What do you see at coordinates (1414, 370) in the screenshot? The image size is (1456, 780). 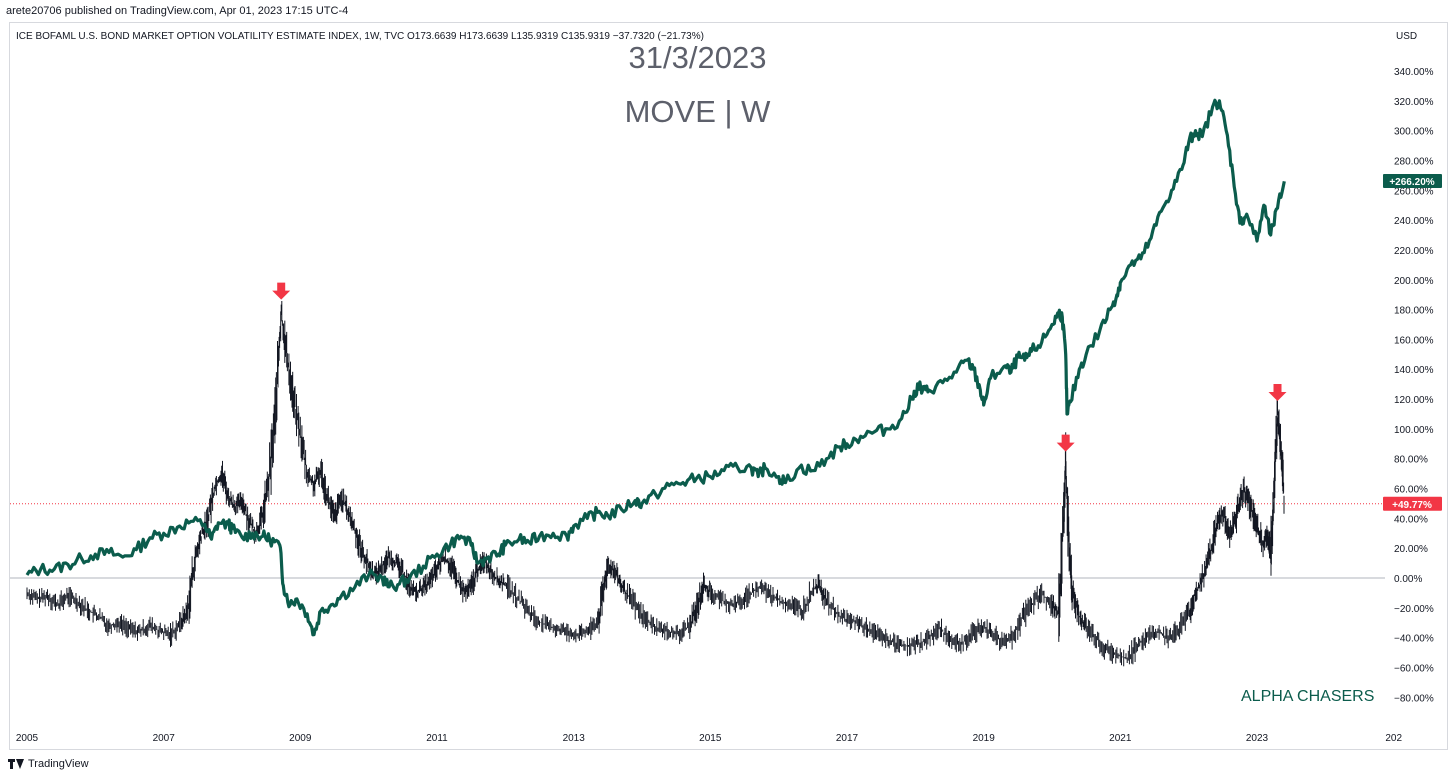 I see `y-tick-label: 140.00%` at bounding box center [1414, 370].